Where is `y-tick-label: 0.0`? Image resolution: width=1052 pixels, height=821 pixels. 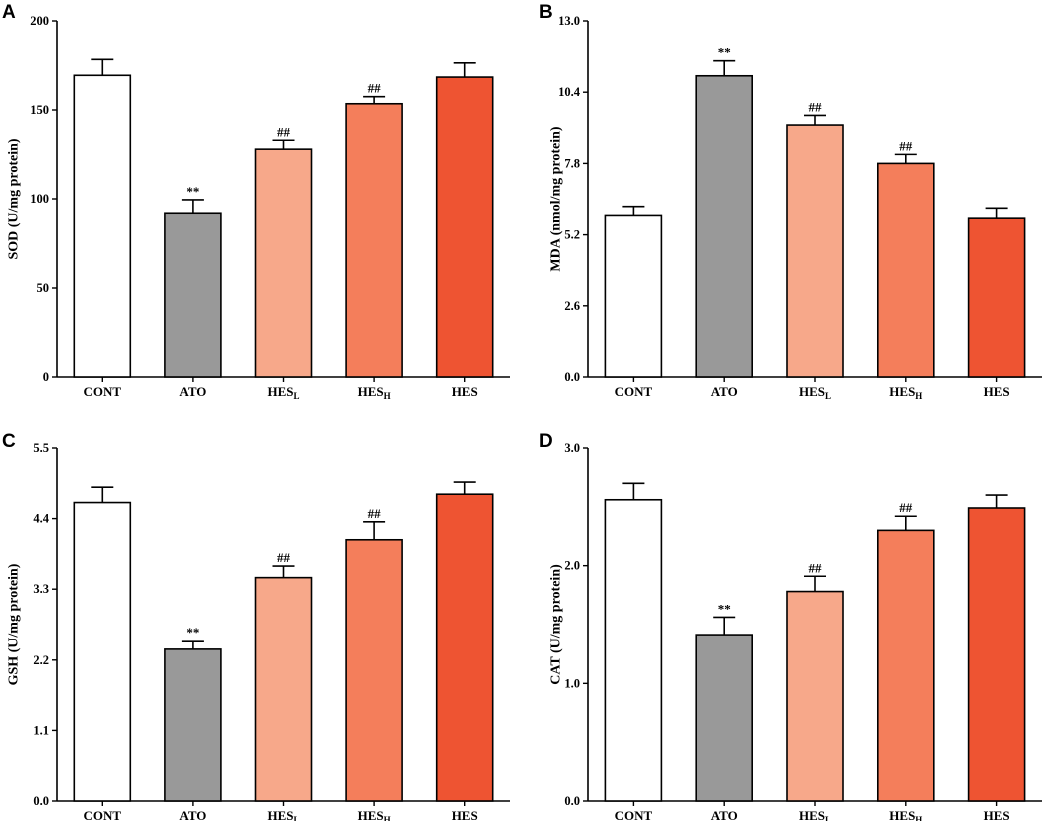 y-tick-label: 0.0 is located at coordinates (572, 801).